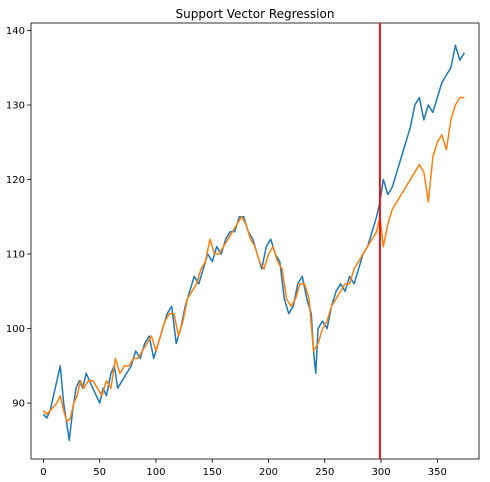 This screenshot has height=482, width=490. What do you see at coordinates (18, 404) in the screenshot?
I see `y-tick-label-0: 90` at bounding box center [18, 404].